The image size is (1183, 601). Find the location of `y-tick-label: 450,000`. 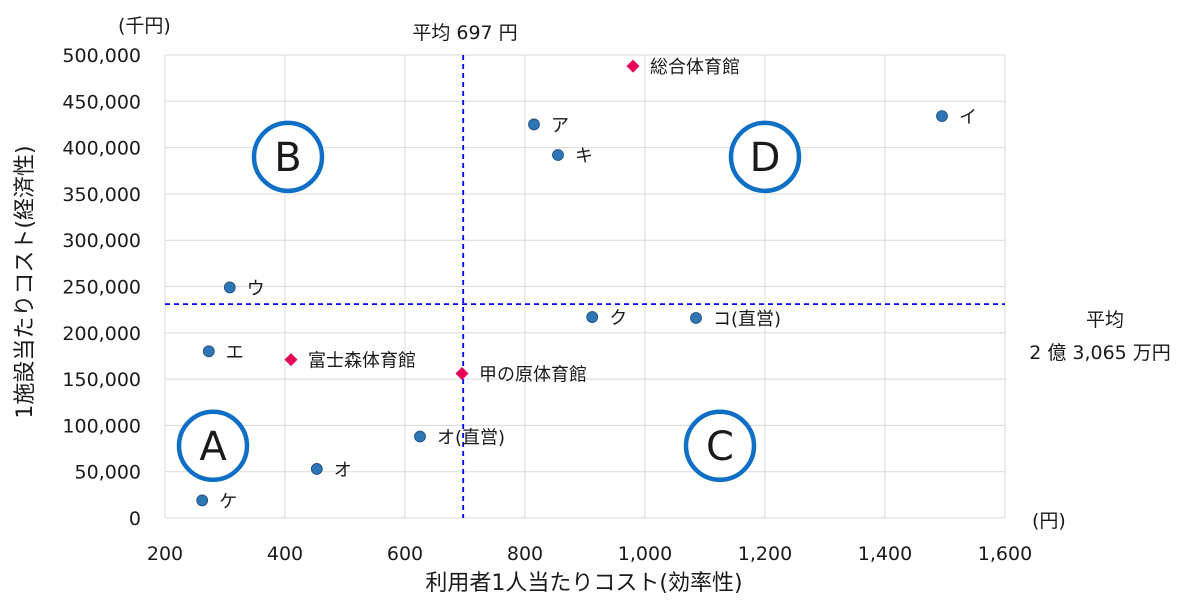

y-tick-label: 450,000 is located at coordinates (101, 102).